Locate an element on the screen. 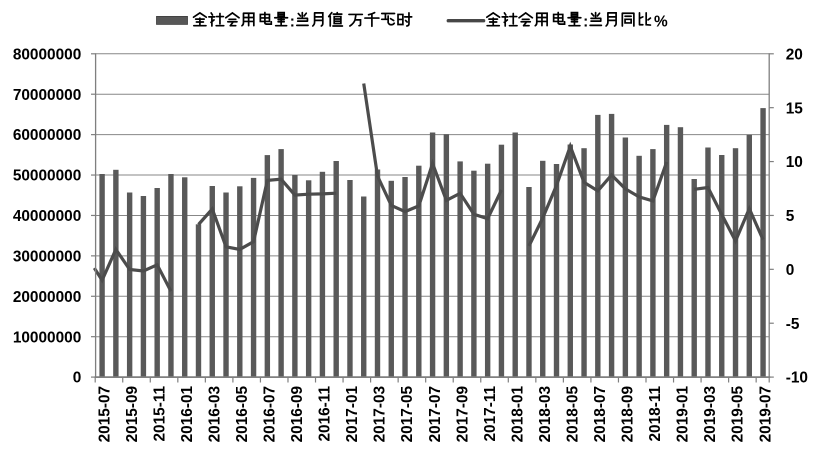 The image size is (816, 452). svg-text: 2016-01 is located at coordinates (187, 413).